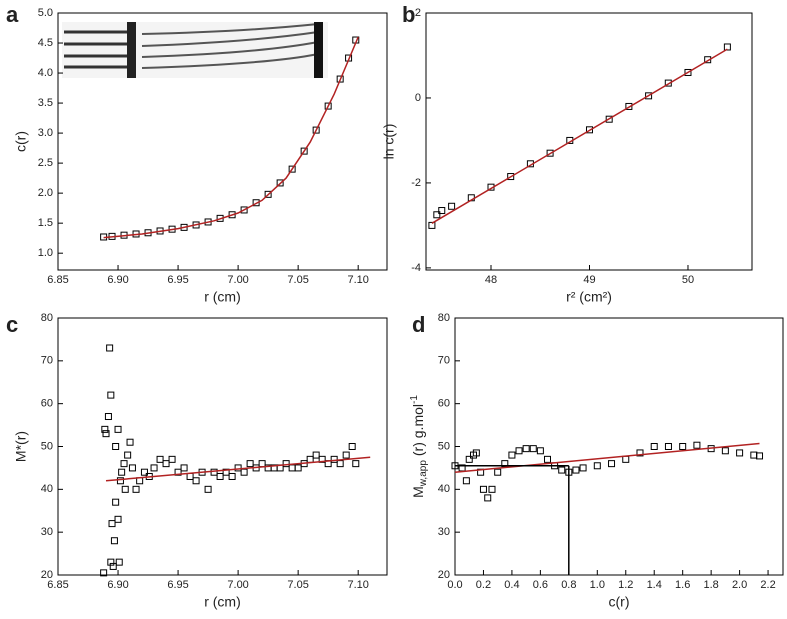 Image resolution: width=787 pixels, height=619 pixels. Describe the element at coordinates (57, 585) in the screenshot. I see `x-tick-label: 6.85` at that location.